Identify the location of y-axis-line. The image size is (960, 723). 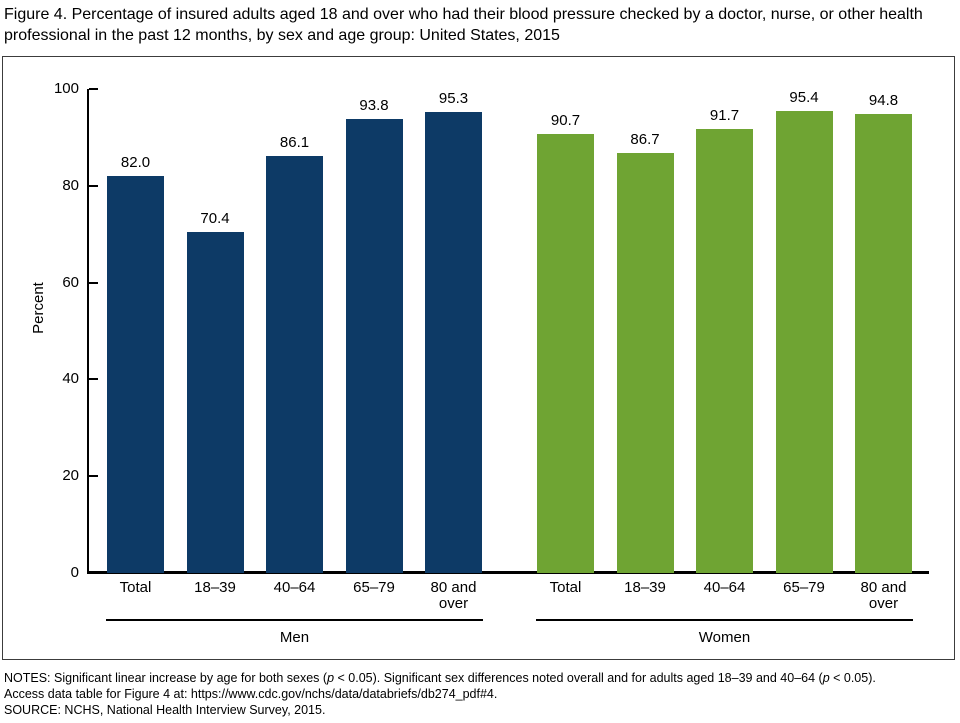
(88, 331).